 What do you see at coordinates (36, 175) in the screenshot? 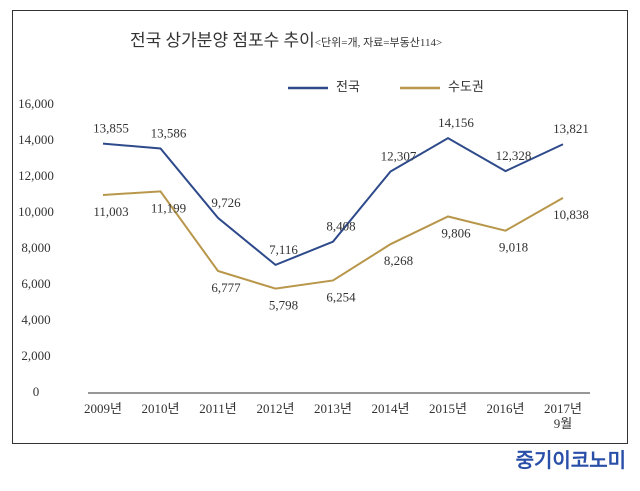
I see `y-tick-label: 12,000` at bounding box center [36, 175].